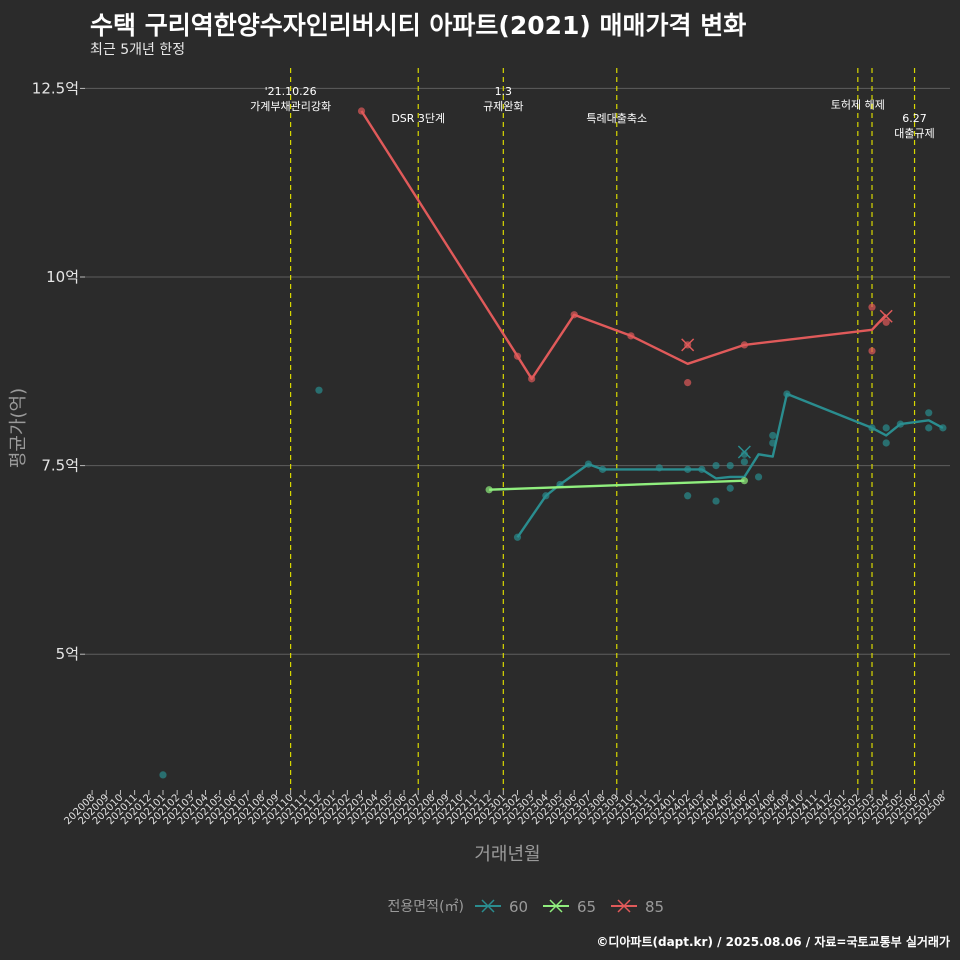  I want to click on y-axis-title: 평균가(억), so click(18, 428).